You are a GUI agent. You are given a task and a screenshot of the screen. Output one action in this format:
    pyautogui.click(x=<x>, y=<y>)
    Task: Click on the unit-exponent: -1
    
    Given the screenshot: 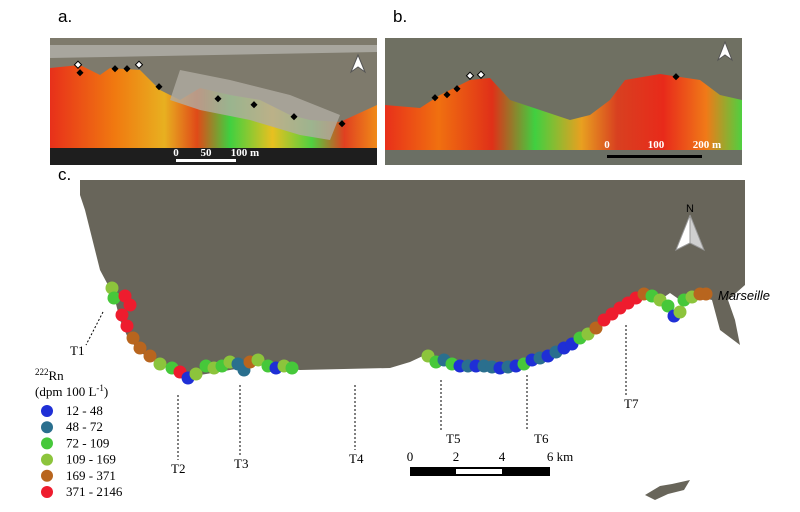 What is the action you would take?
    pyautogui.click(x=100, y=388)
    